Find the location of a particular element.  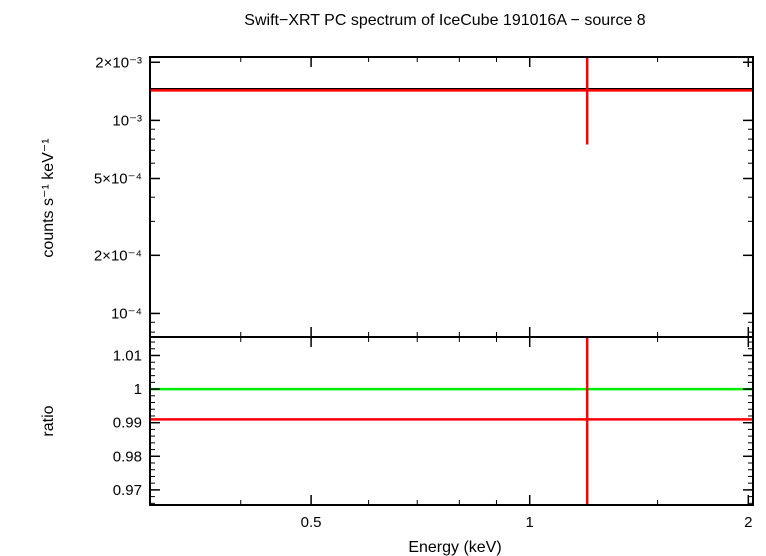

spectrum-y-tick-label: 2×10⁻⁴ is located at coordinates (118, 255).